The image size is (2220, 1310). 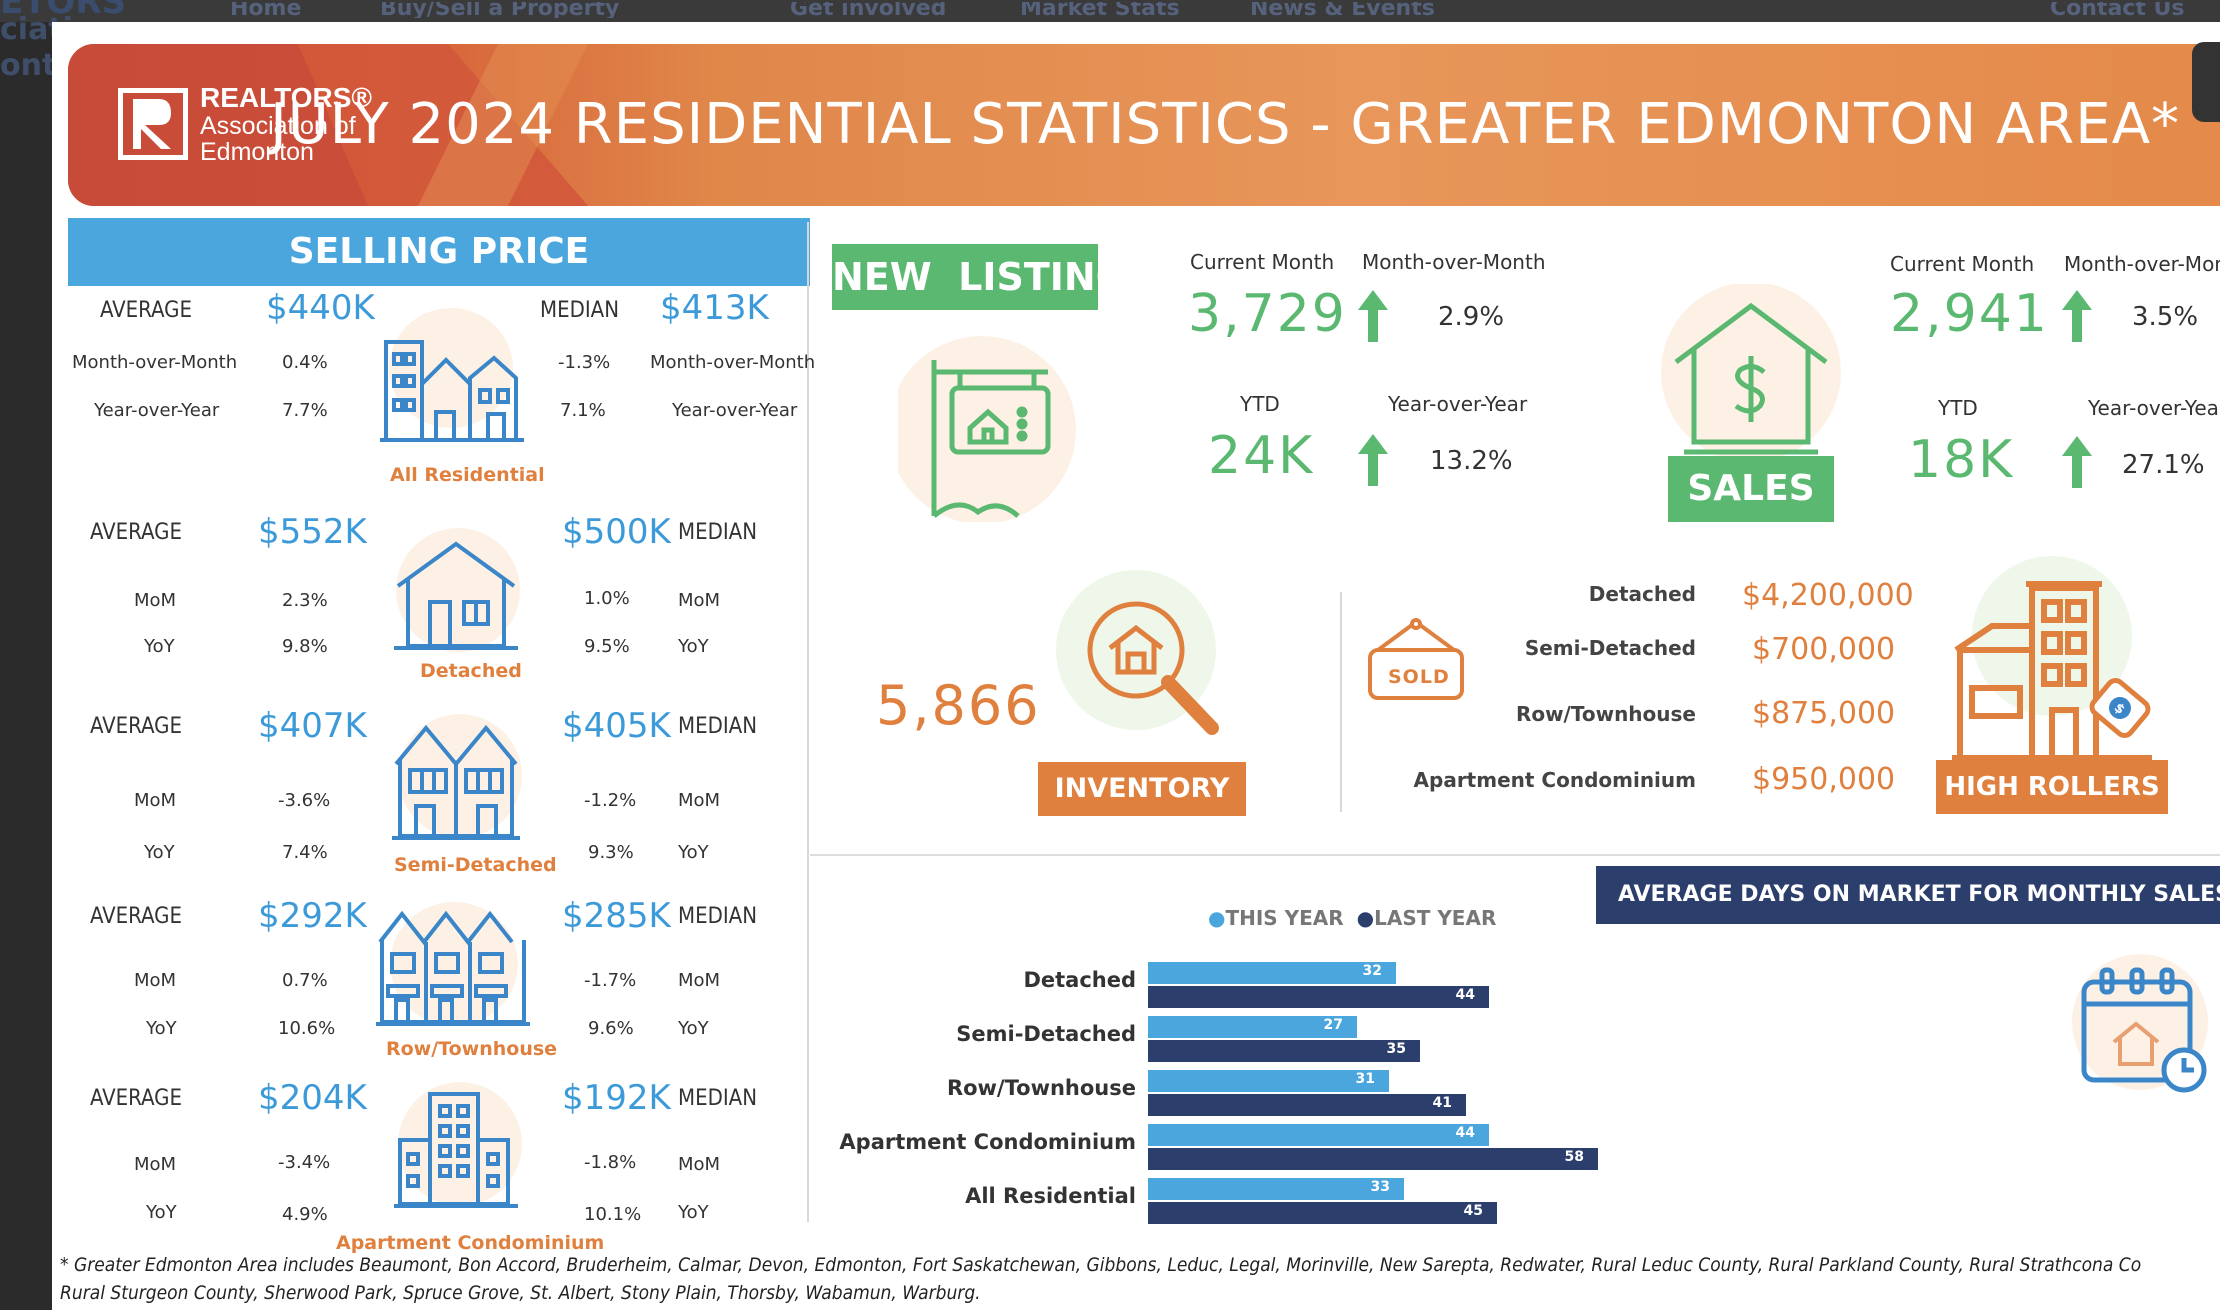 I want to click on sales-house-icon, so click(x=1751, y=373).